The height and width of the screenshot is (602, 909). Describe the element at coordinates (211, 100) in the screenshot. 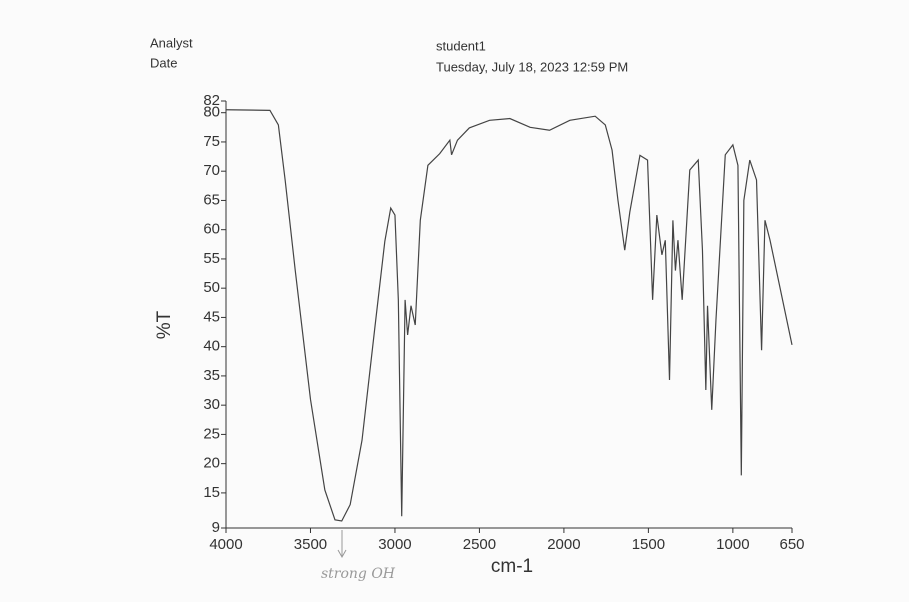

I see `y-tick-label: 82` at that location.